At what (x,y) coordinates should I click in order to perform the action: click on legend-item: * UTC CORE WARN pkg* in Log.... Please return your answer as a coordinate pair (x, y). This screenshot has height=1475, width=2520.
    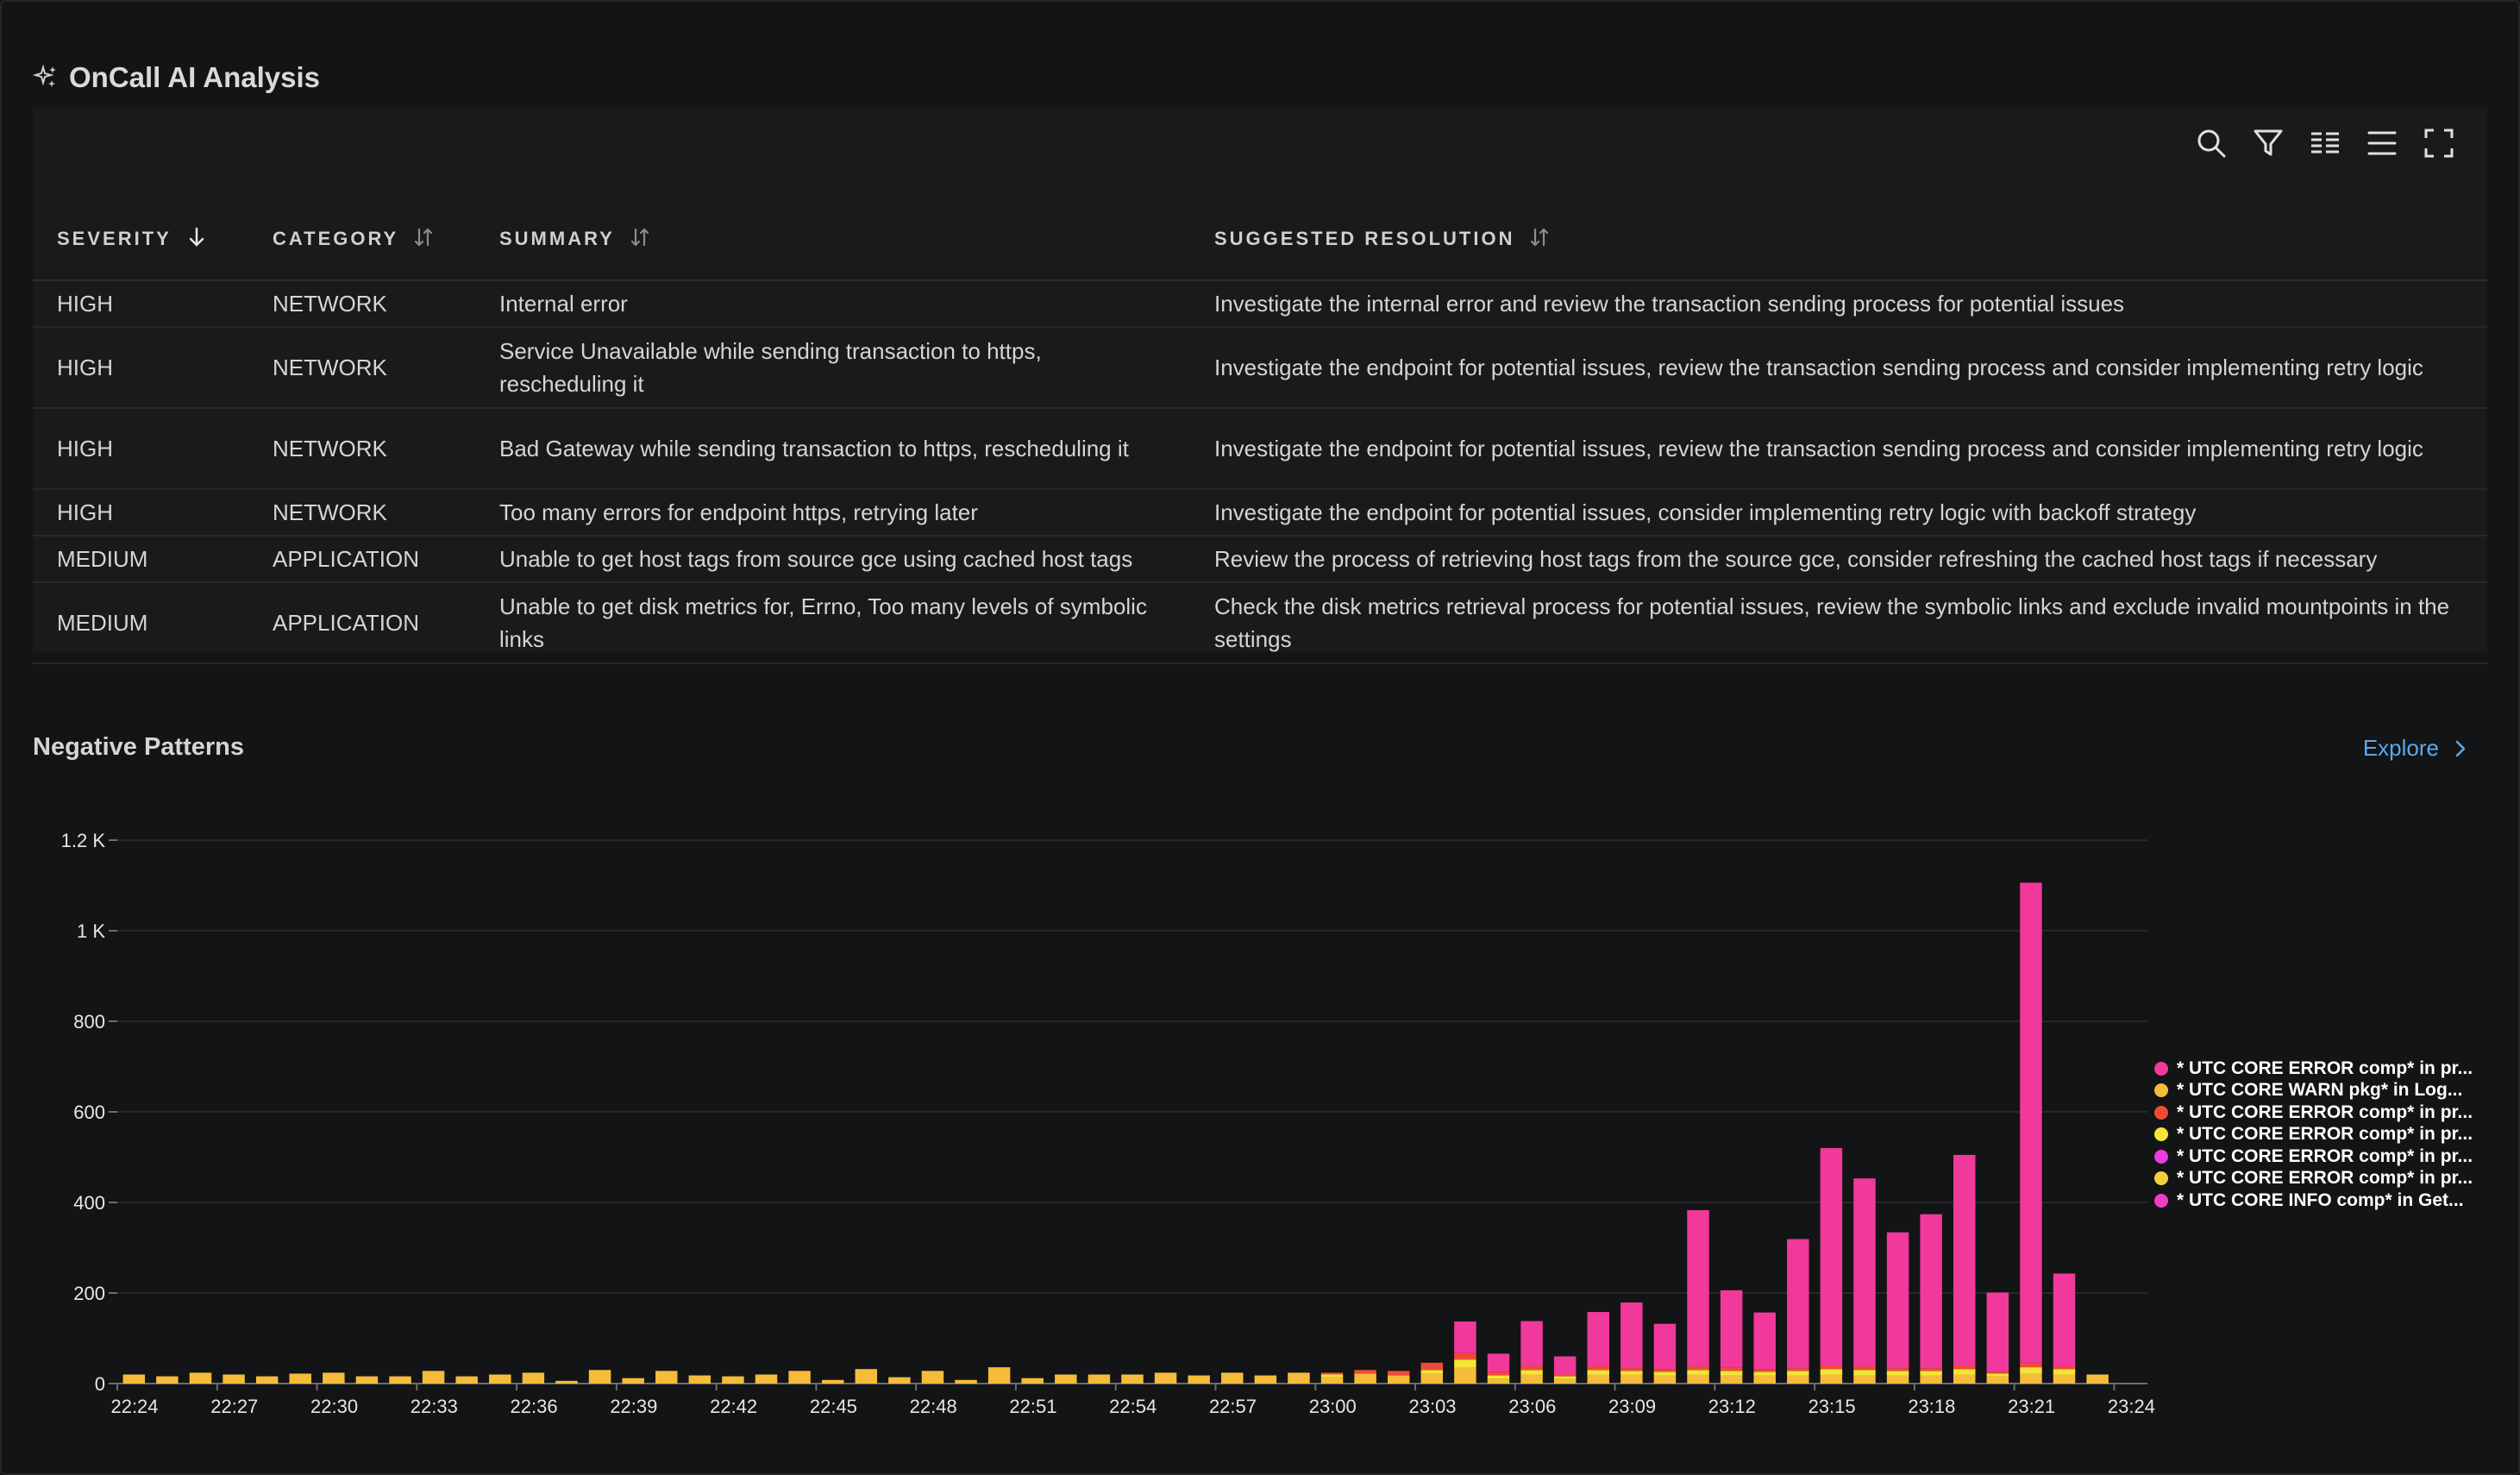
    Looking at the image, I should click on (2313, 1091).